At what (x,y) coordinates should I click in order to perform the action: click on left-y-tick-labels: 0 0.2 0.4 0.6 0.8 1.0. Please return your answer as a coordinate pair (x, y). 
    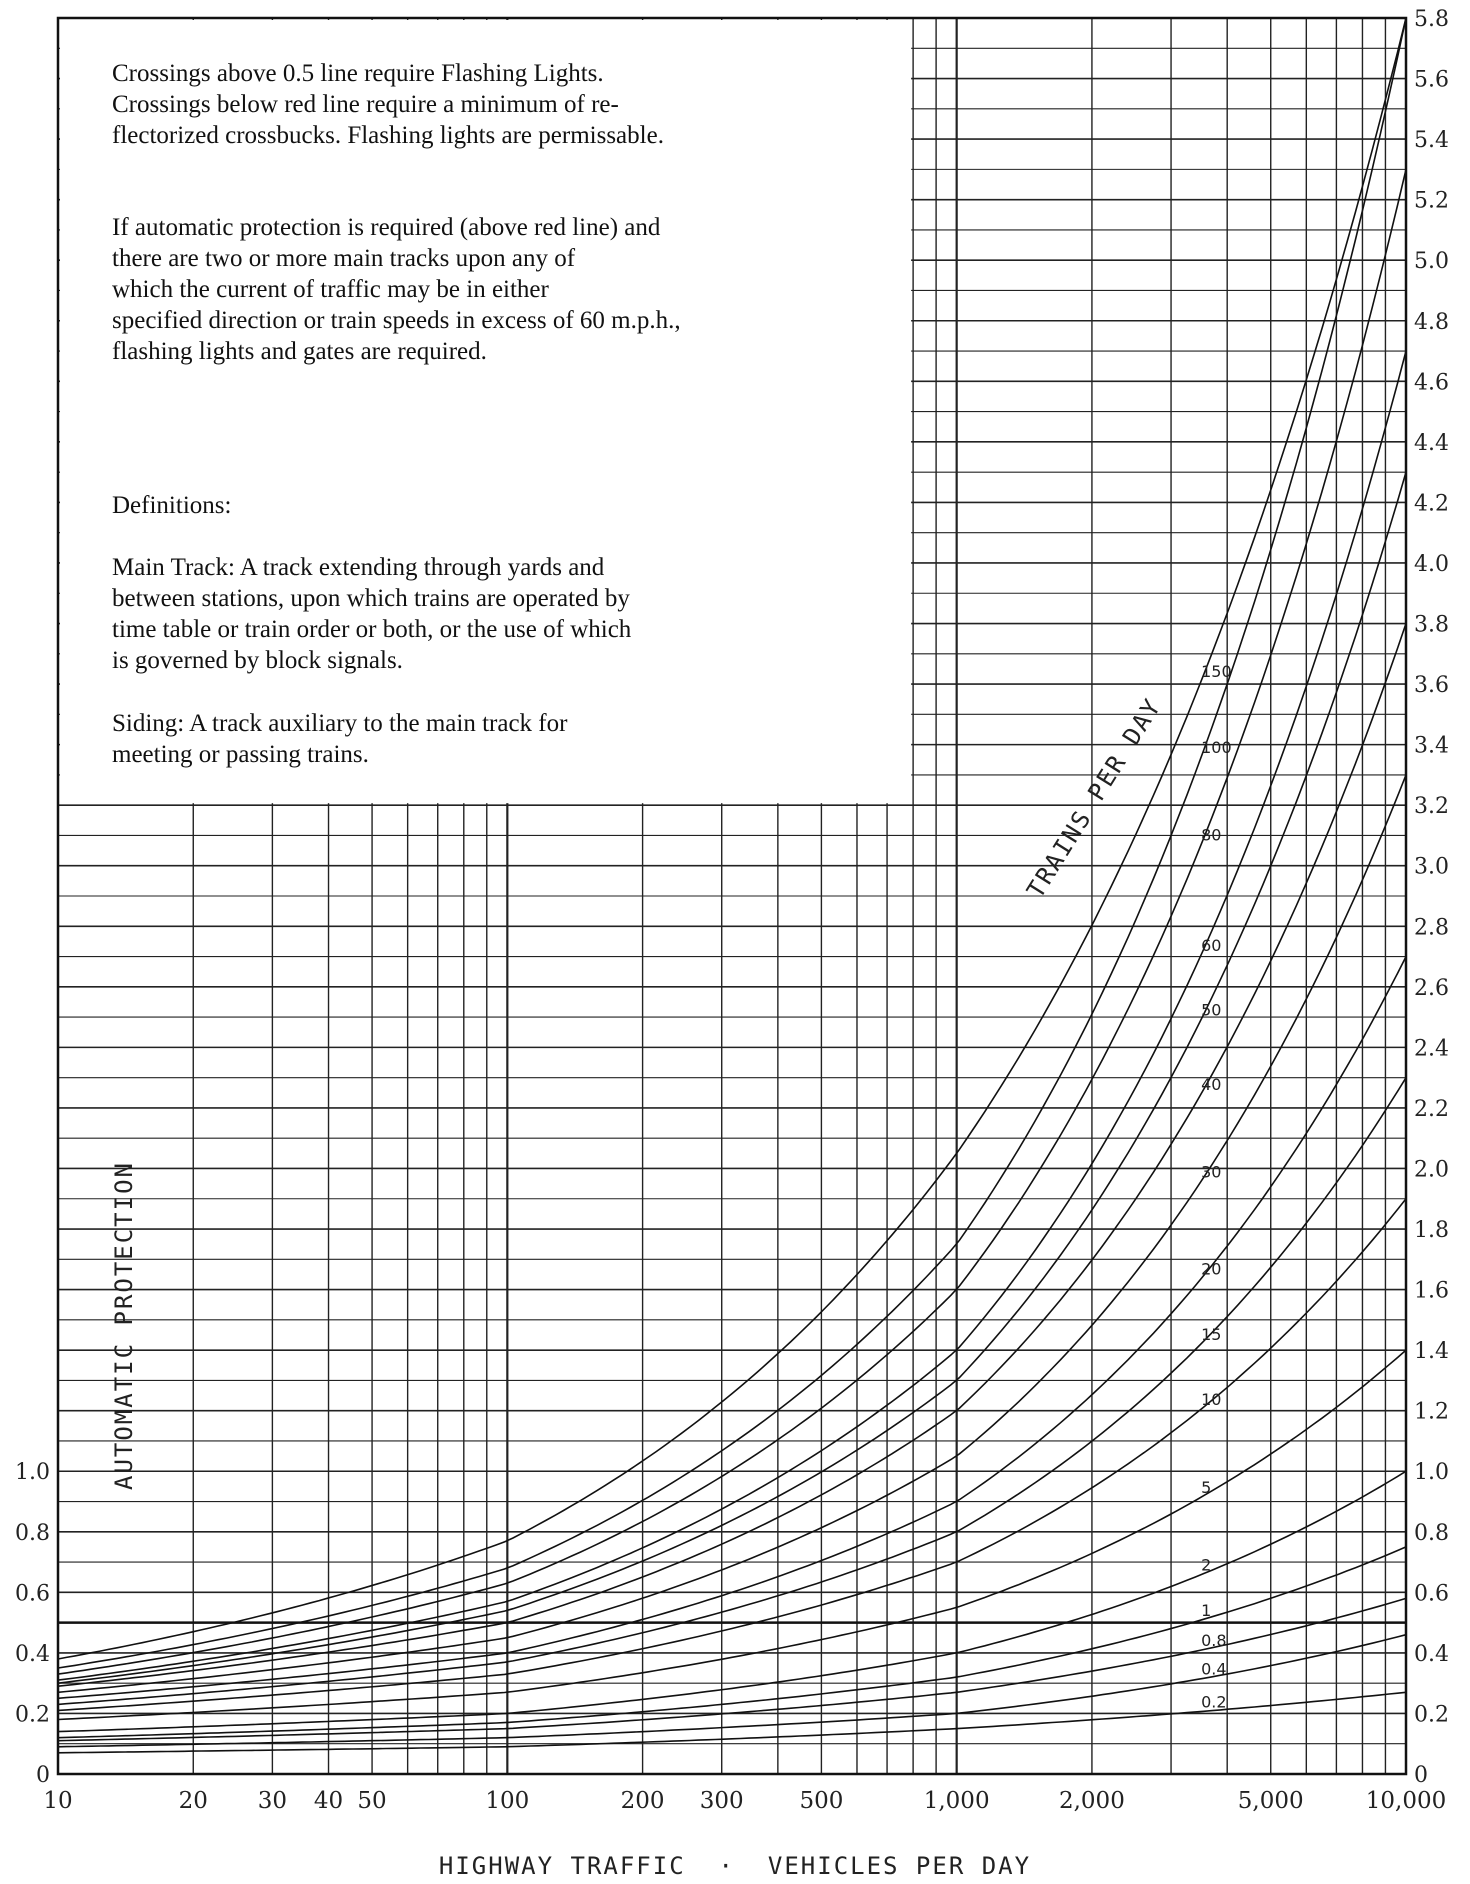
    Looking at the image, I should click on (32, 1624).